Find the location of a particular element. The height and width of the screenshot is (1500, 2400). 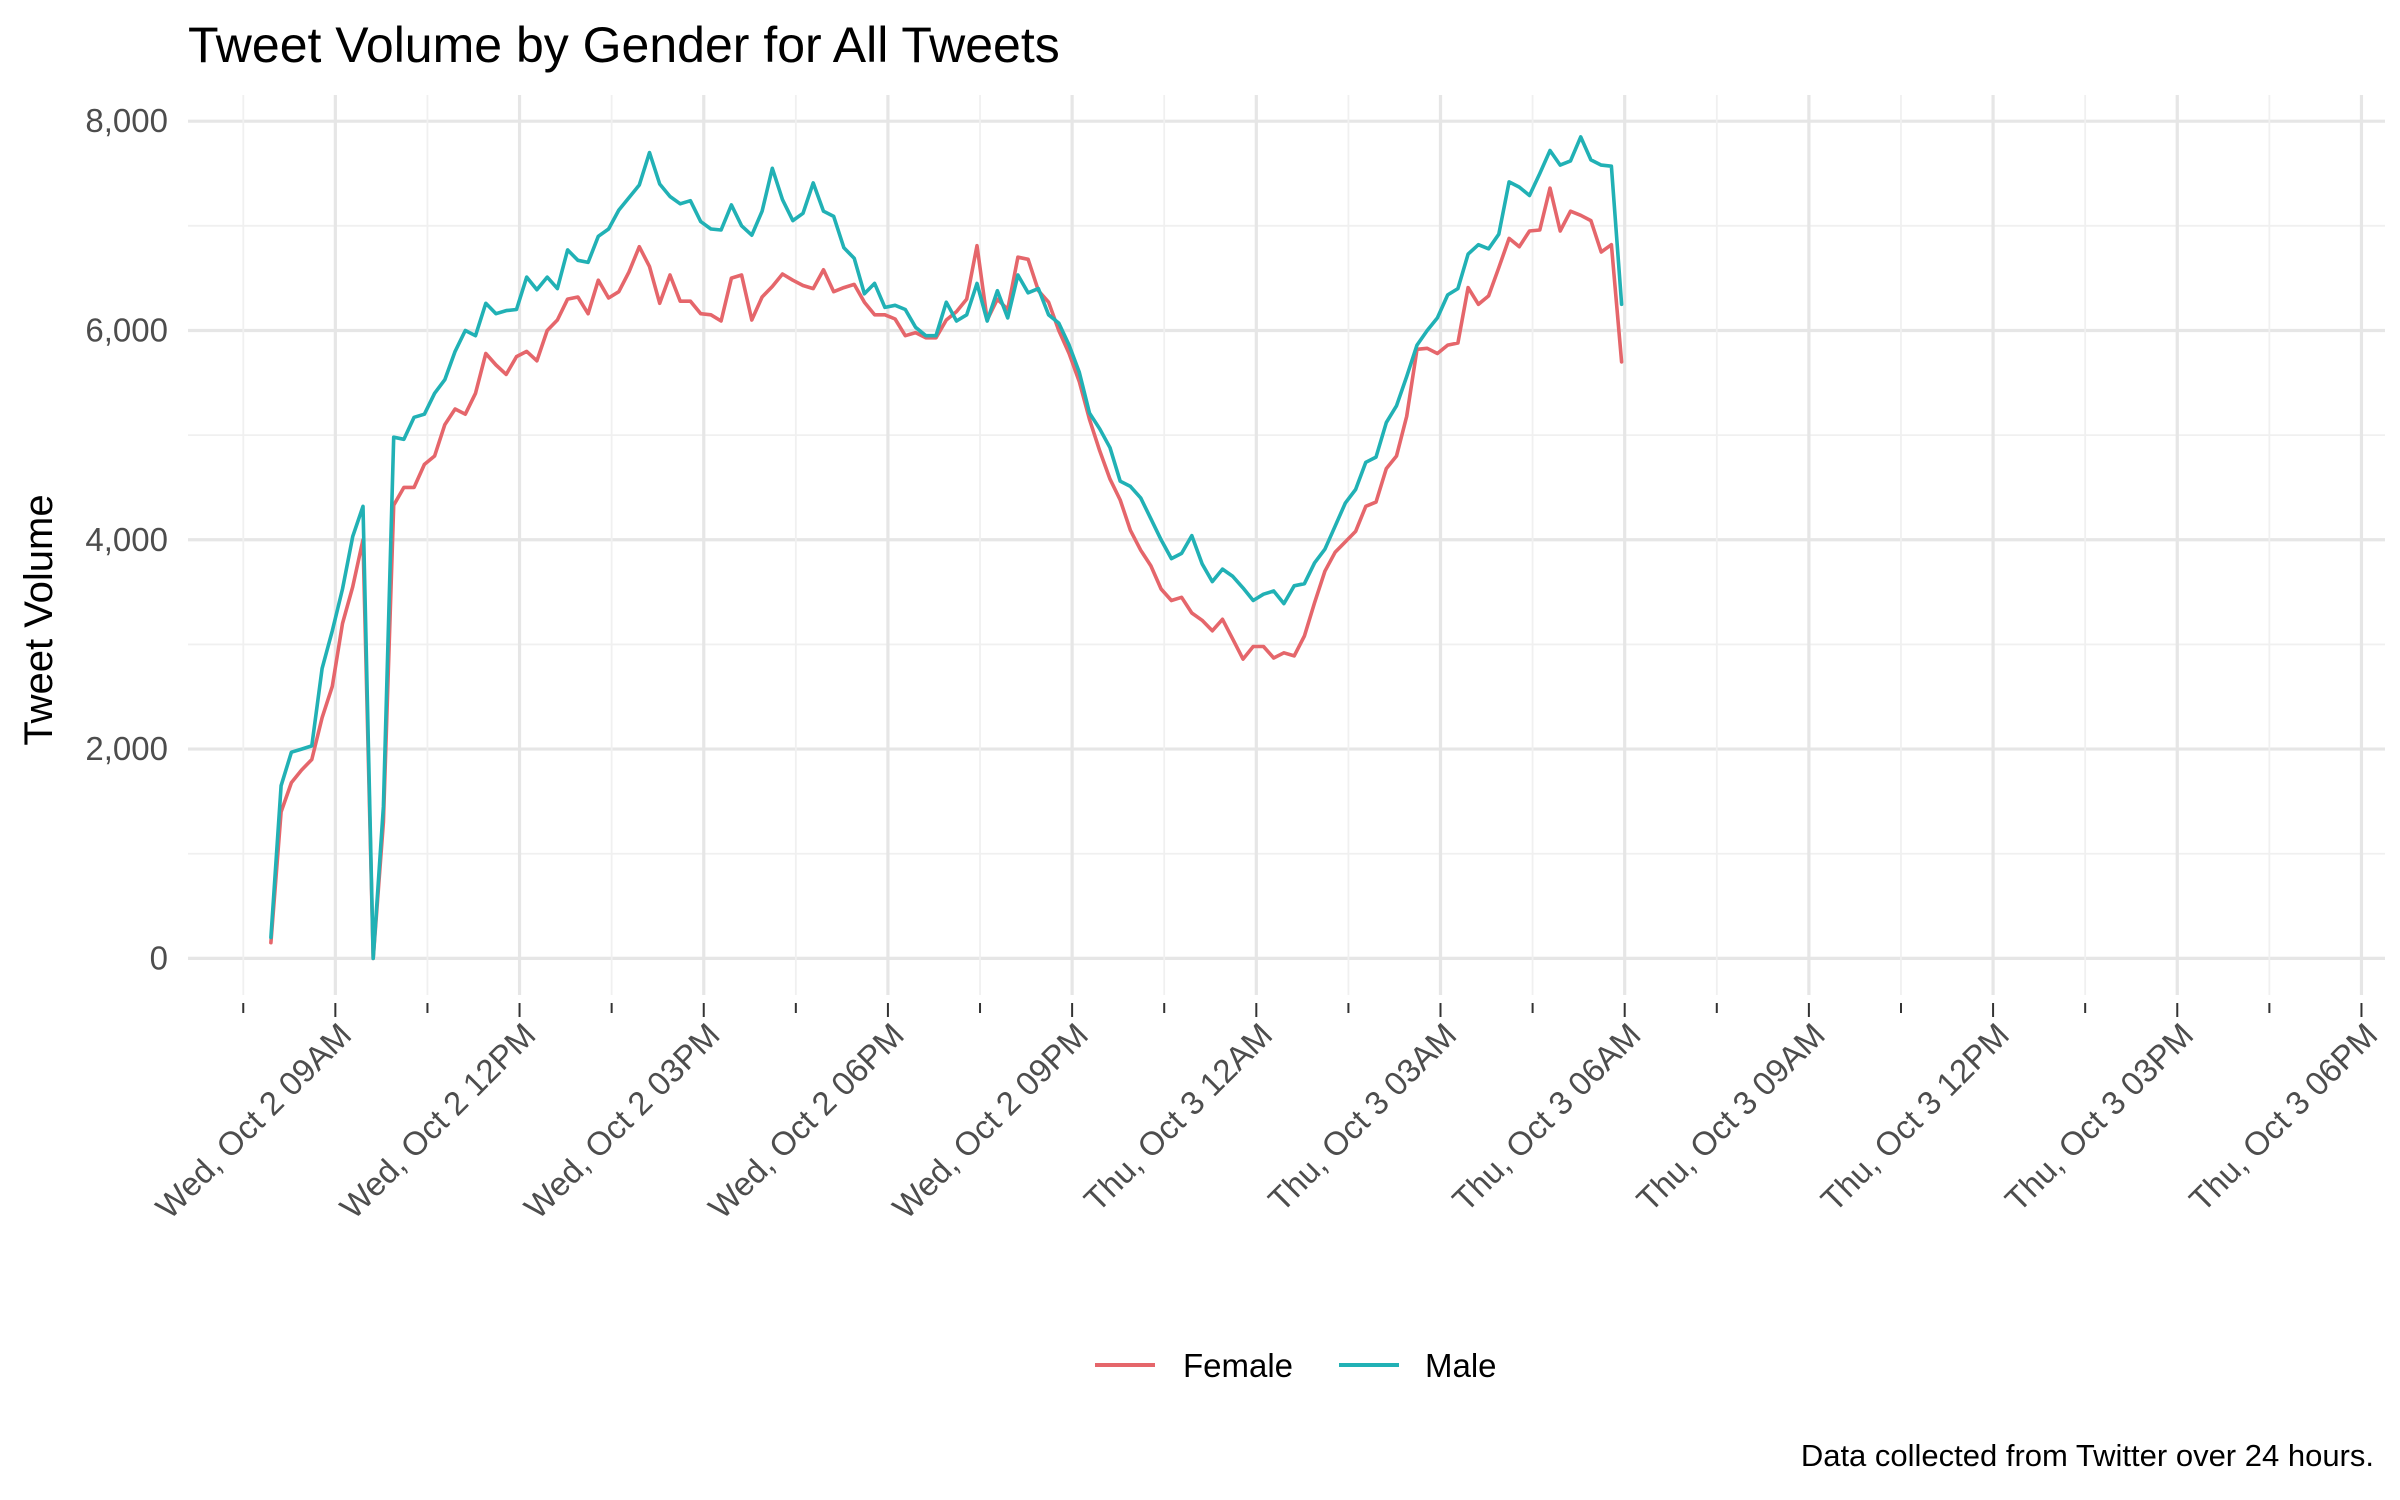

legend-label-male: Male is located at coordinates (1461, 1365).